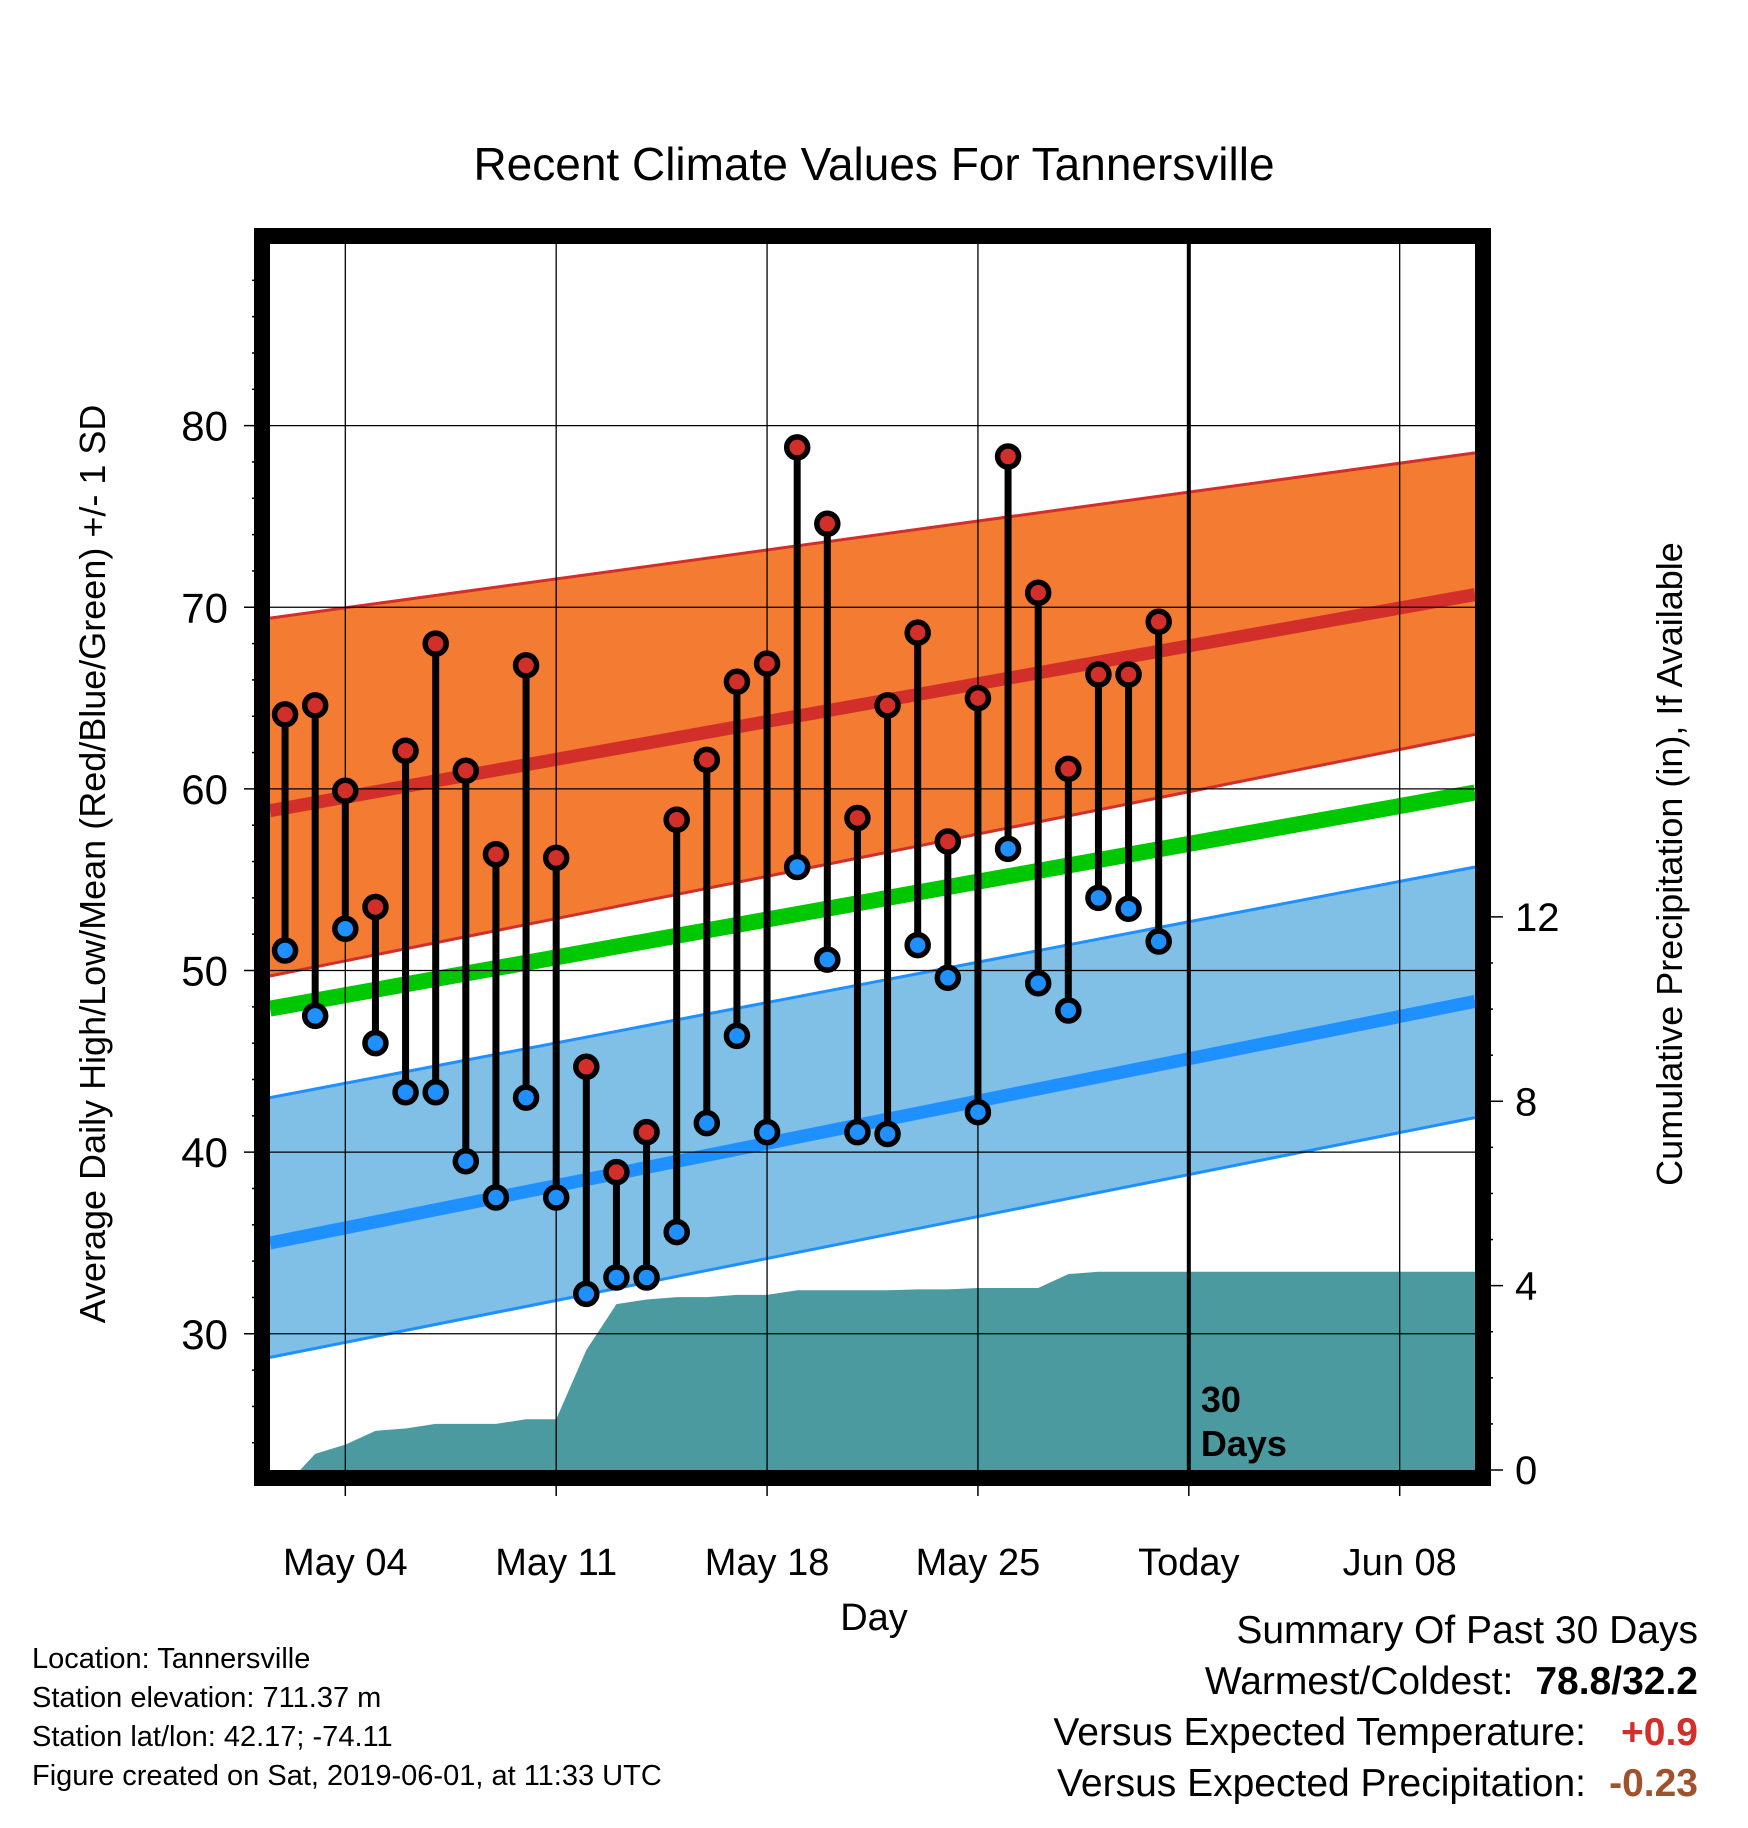  I want to click on low-normal-line, so click(872, 1122).